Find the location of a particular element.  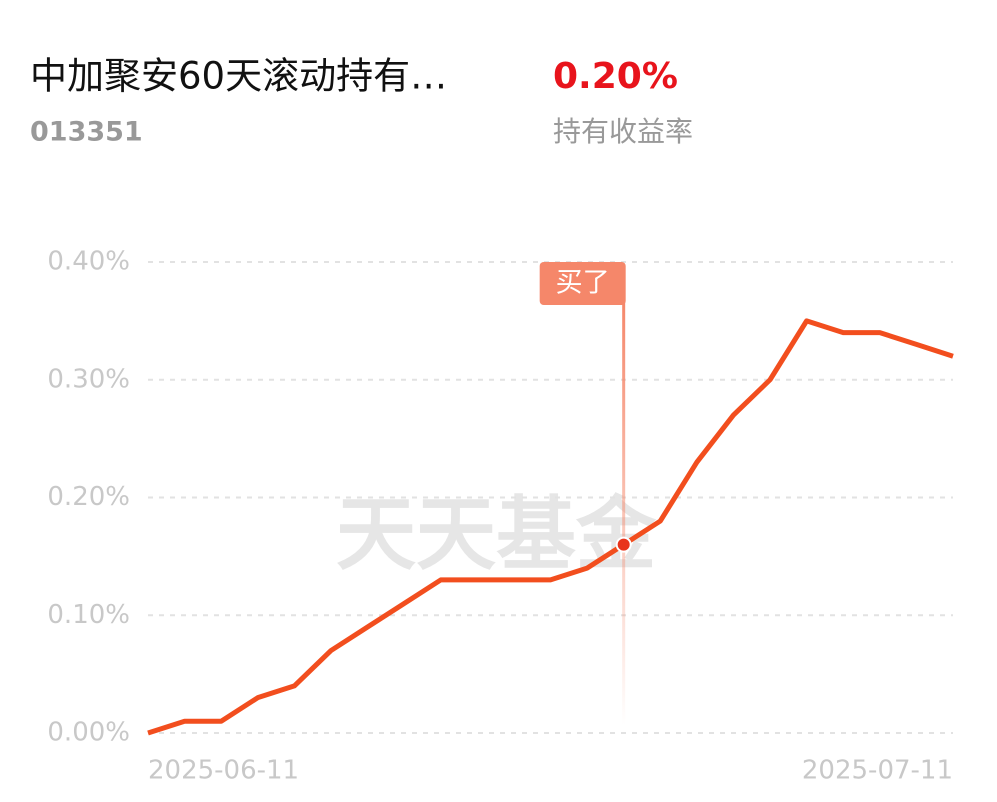

y-tick-label: 0.10% is located at coordinates (88, 615).